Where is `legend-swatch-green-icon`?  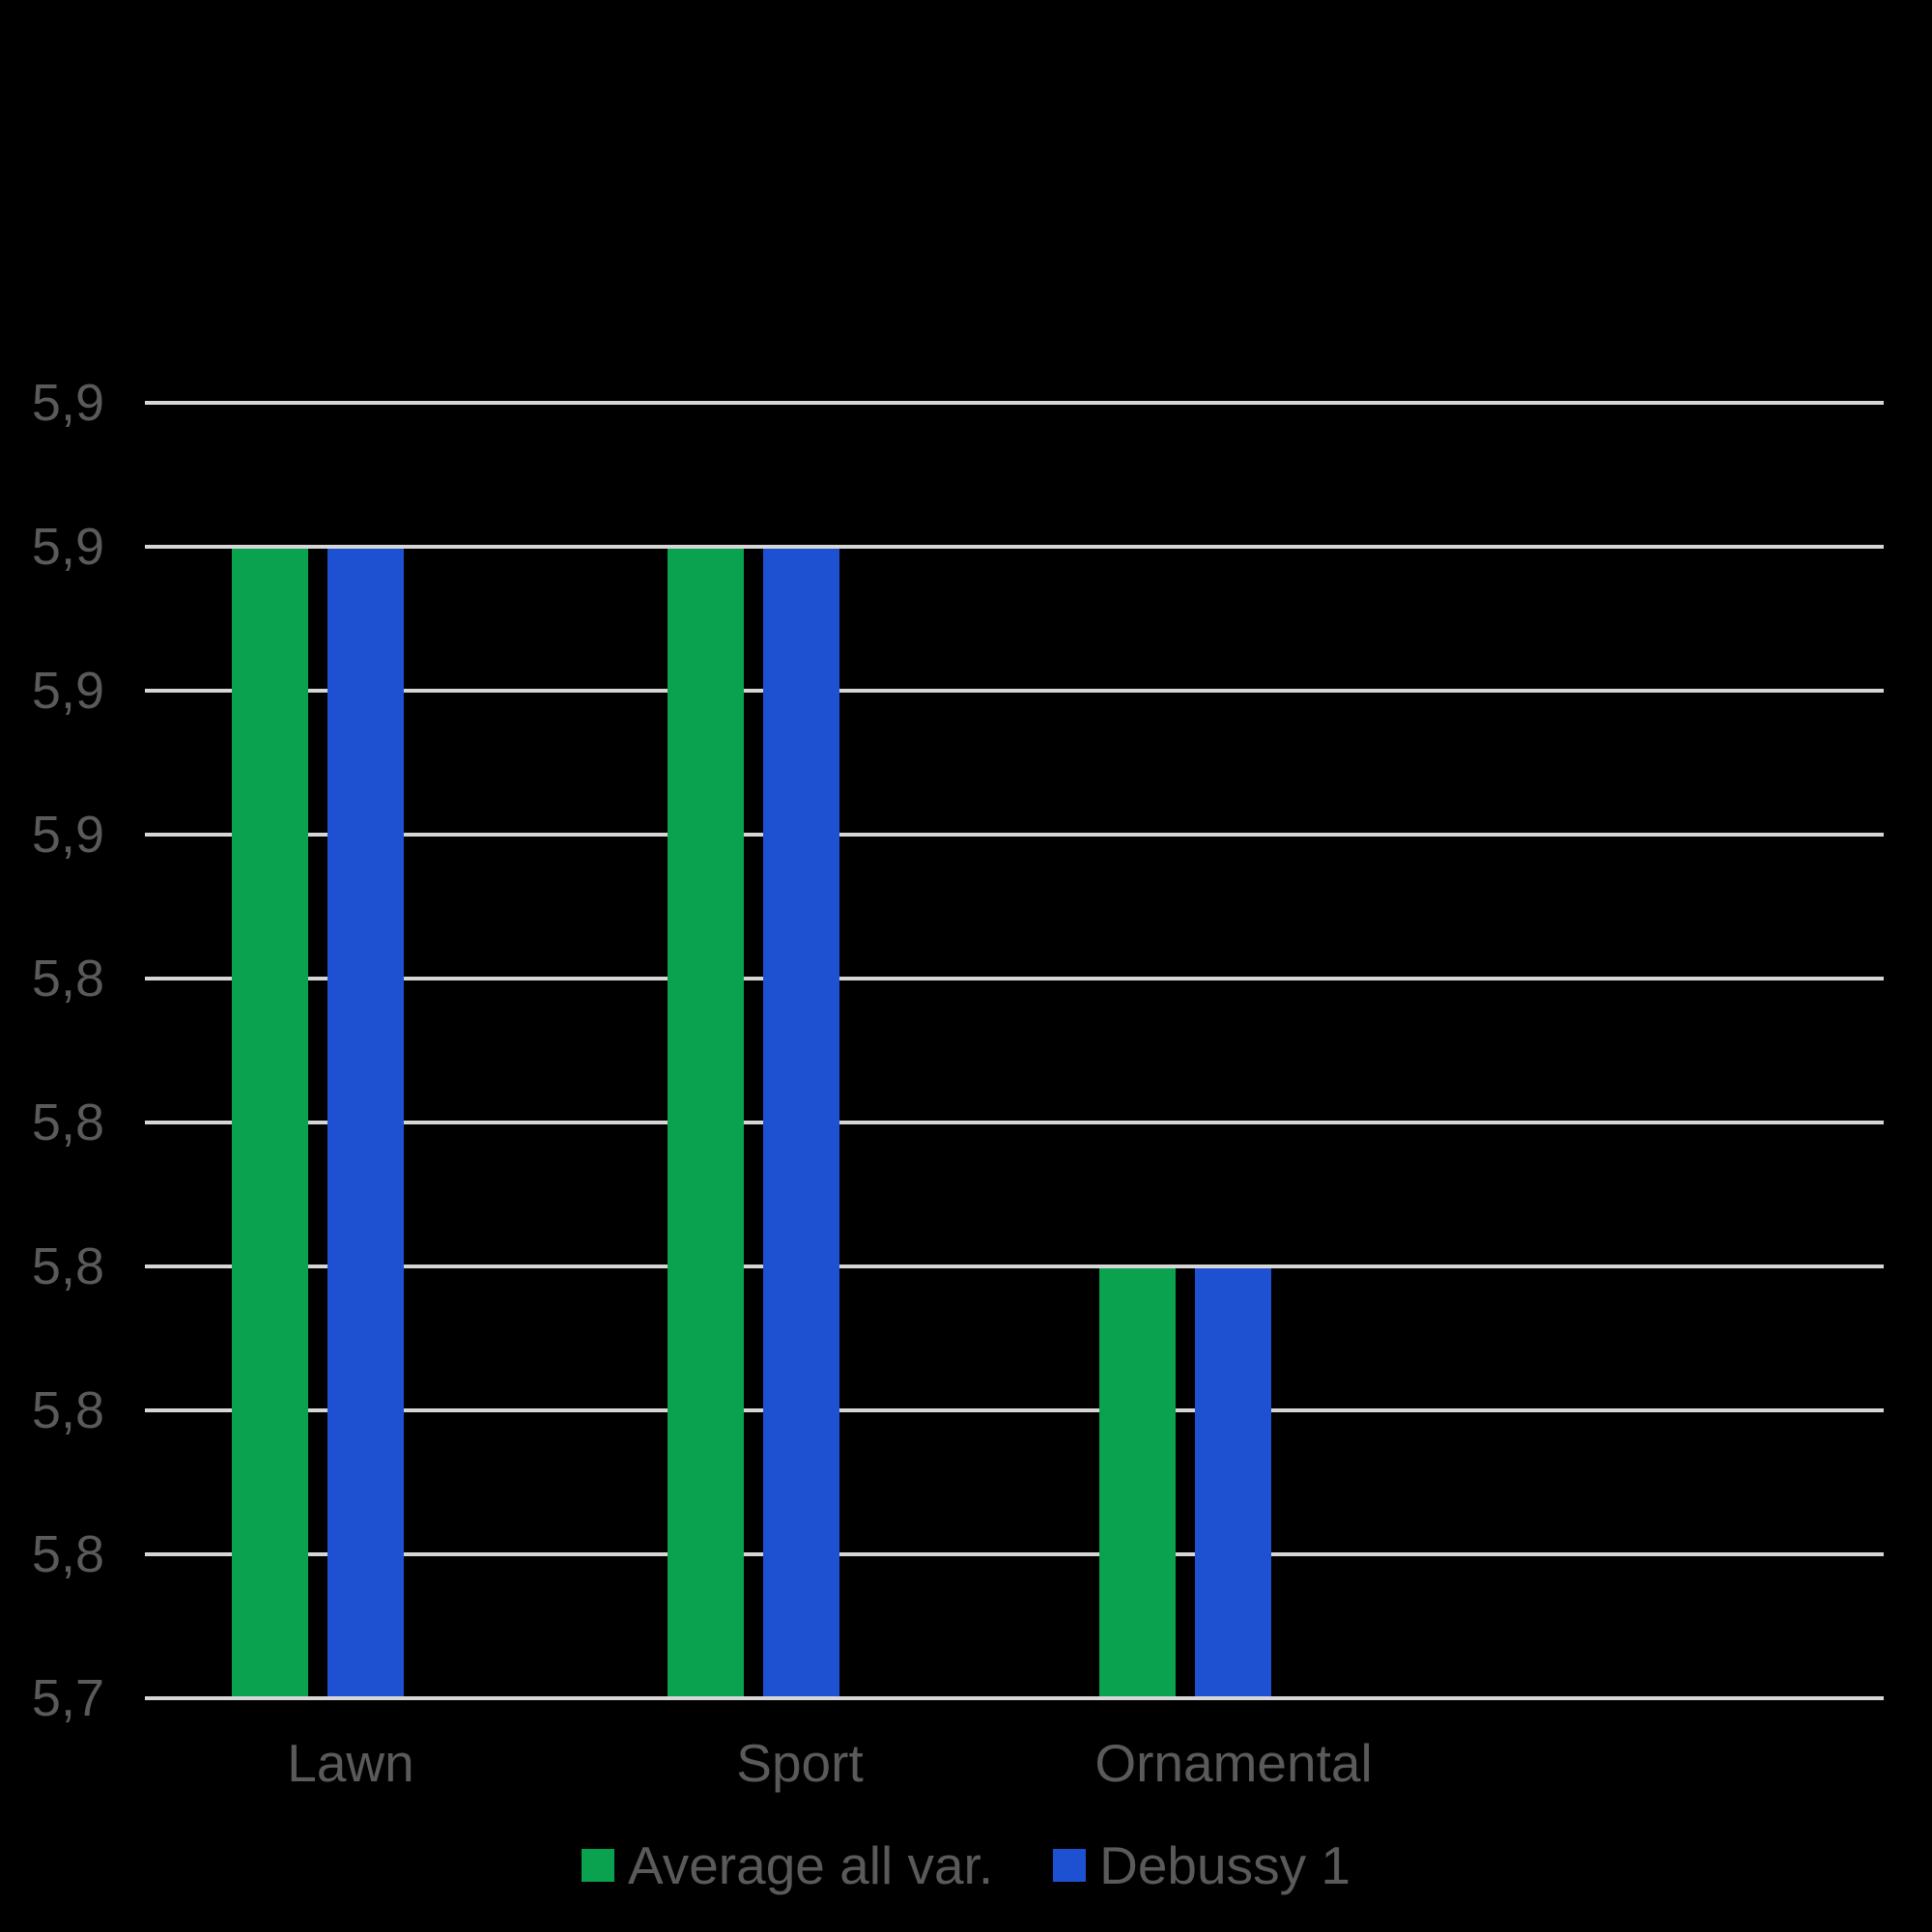
legend-swatch-green-icon is located at coordinates (598, 1865).